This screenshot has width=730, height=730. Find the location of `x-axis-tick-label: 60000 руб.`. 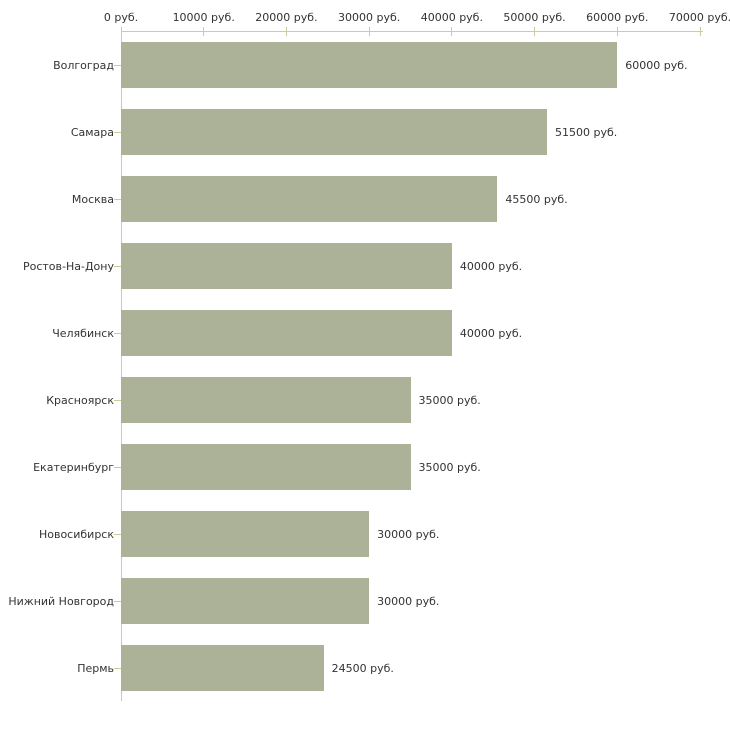

x-axis-tick-label: 60000 руб. is located at coordinates (617, 17).